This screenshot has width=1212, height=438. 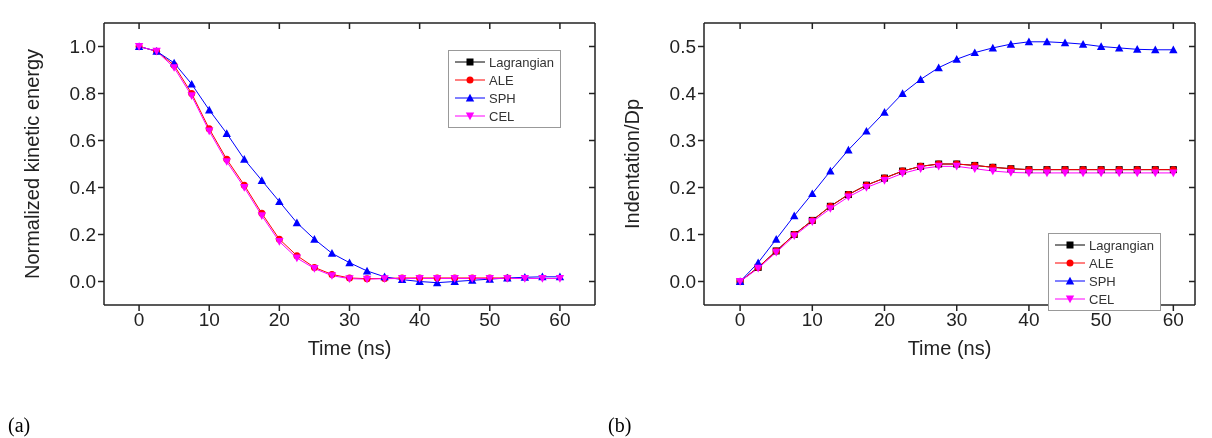 I want to click on text: (a), so click(x=19, y=425).